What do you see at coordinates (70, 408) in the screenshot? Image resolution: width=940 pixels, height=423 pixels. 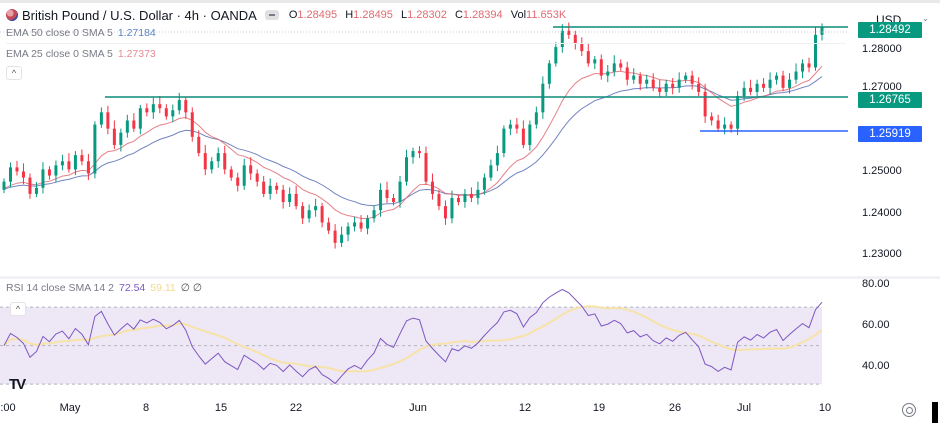 I see `time-tick: May` at bounding box center [70, 408].